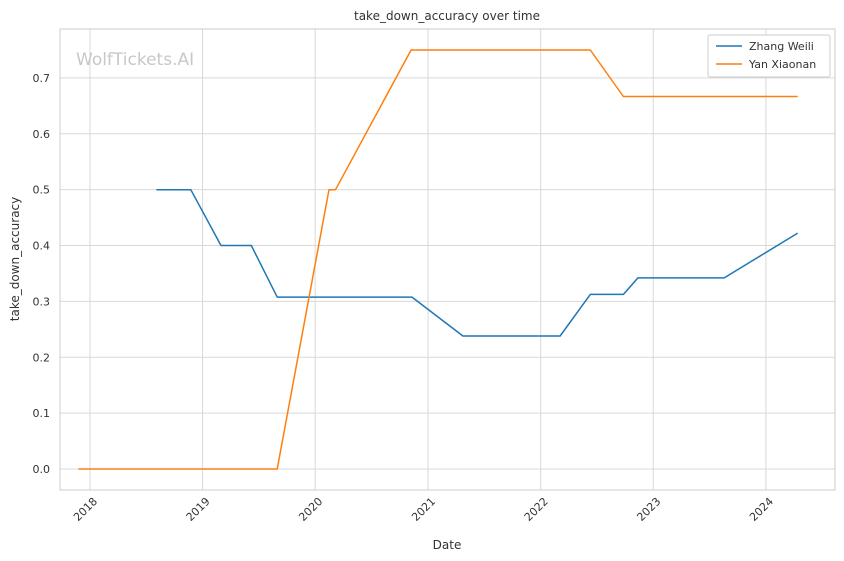 The image size is (844, 561). What do you see at coordinates (15, 259) in the screenshot?
I see `y-axis-label: take_down_accuracy` at bounding box center [15, 259].